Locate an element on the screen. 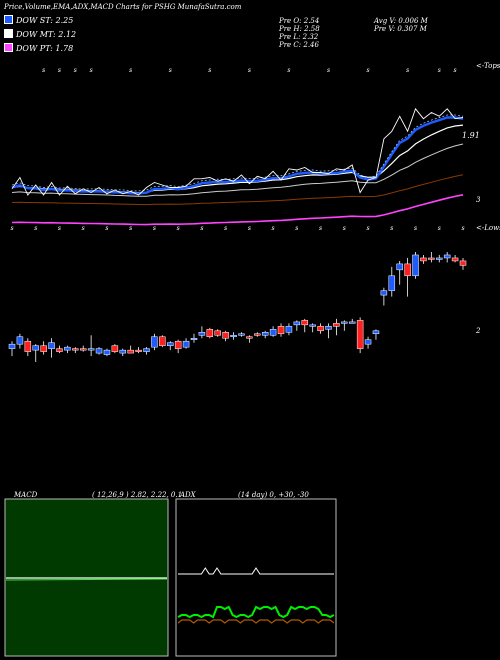 This screenshot has height=660, width=500. macd-signal-line is located at coordinates (86, 579).